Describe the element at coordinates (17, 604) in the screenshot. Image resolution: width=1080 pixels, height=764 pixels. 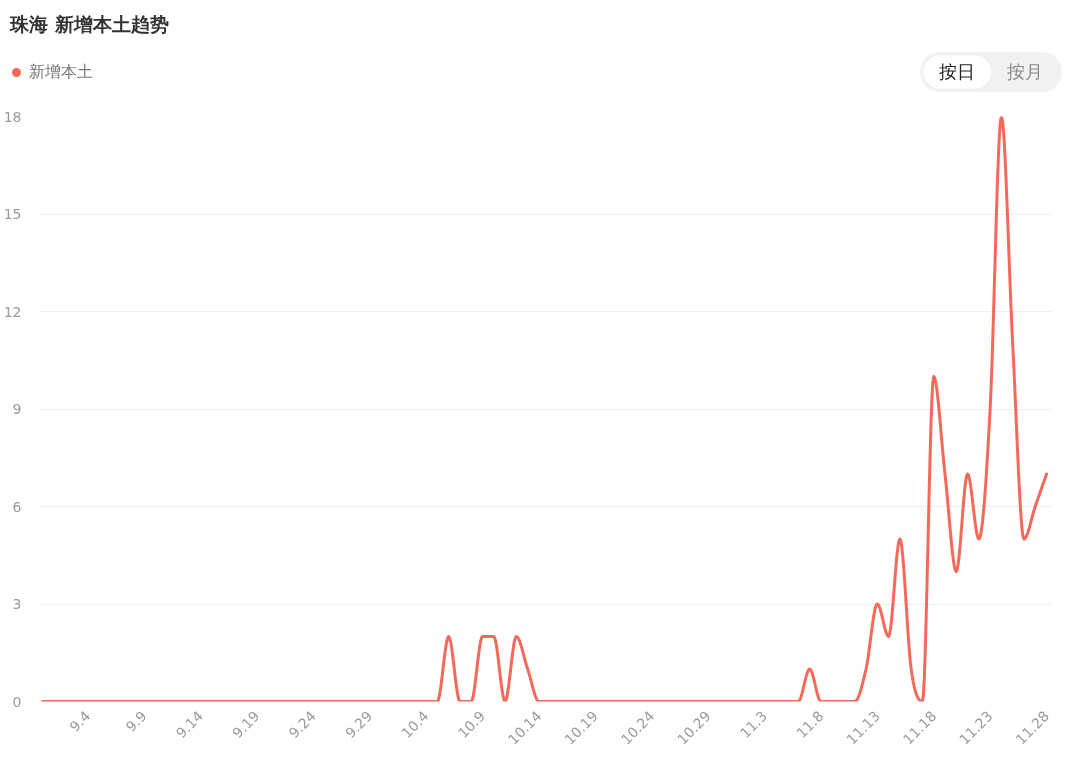
I see `y-tick-label: 3` at that location.